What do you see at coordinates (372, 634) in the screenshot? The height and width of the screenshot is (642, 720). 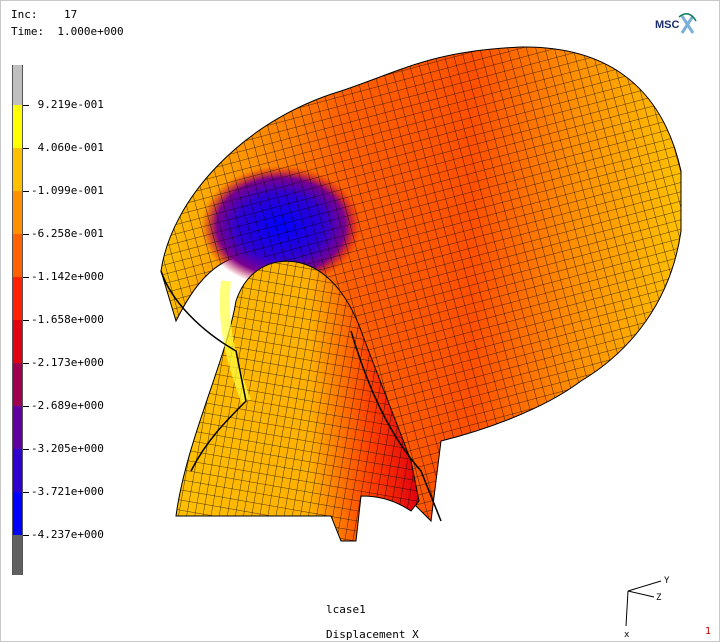 I see `result-quantity-label: Displacement X` at bounding box center [372, 634].